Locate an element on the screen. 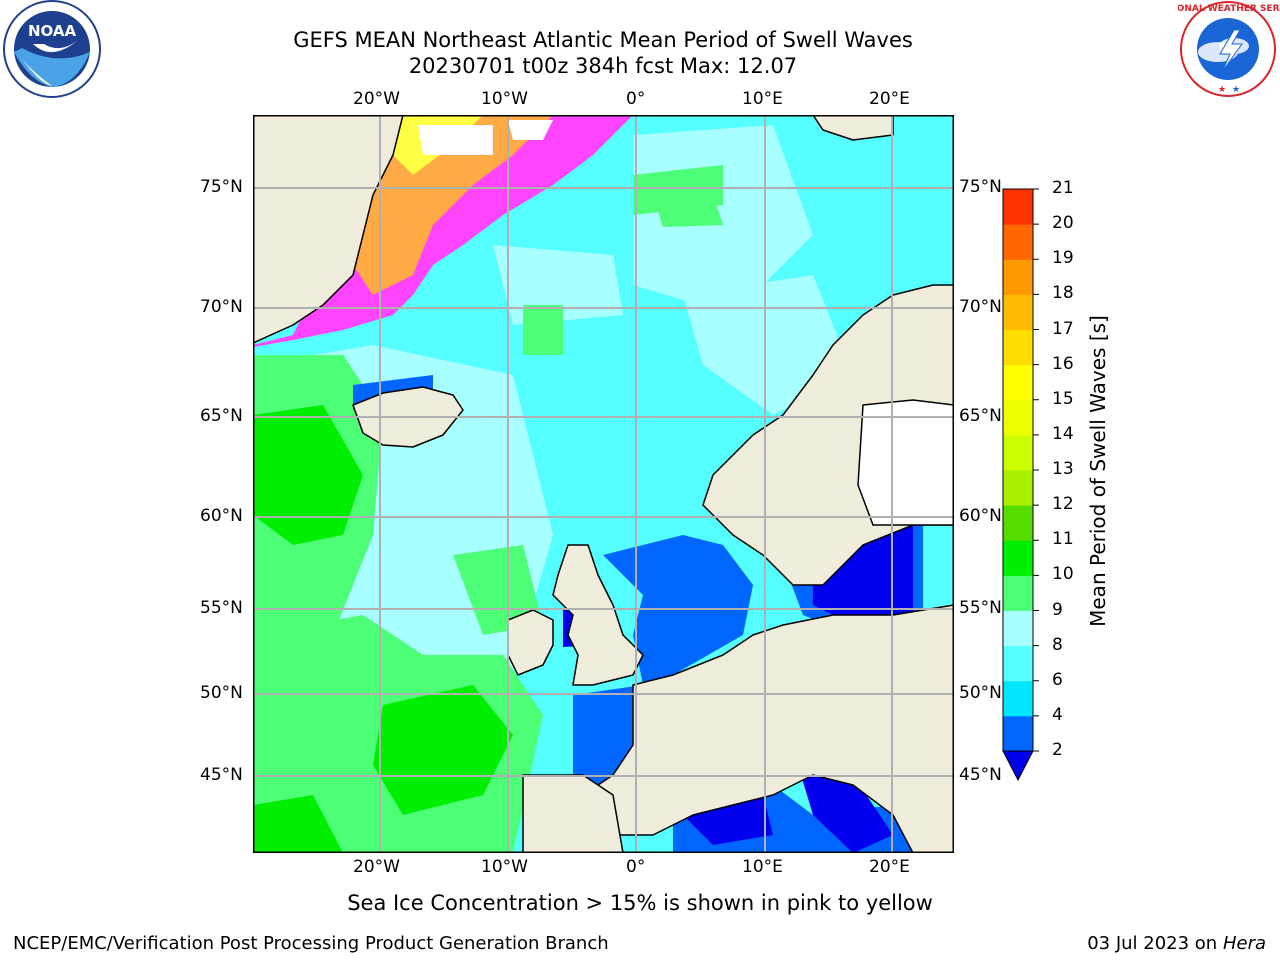 This screenshot has width=1280, height=960. colorbar-under-arrow is located at coordinates (1018, 766).